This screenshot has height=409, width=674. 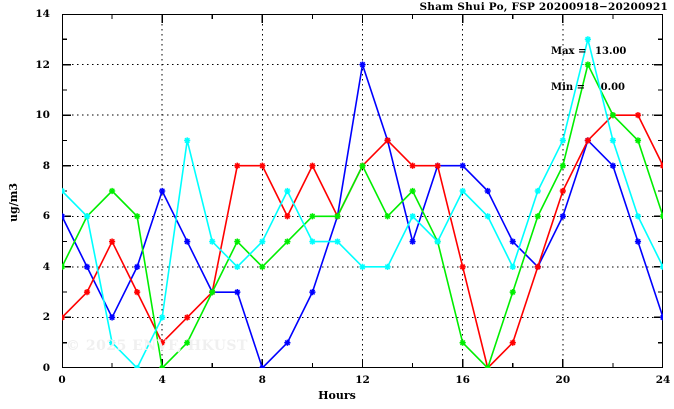 I want to click on y-tick-label: 6, so click(x=46, y=216).